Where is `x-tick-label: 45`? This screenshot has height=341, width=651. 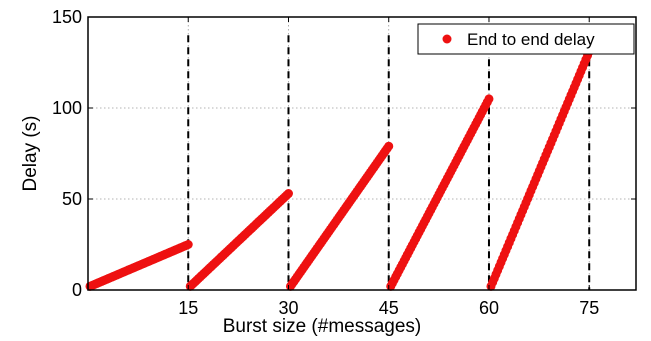 x-tick-label: 45 is located at coordinates (389, 308).